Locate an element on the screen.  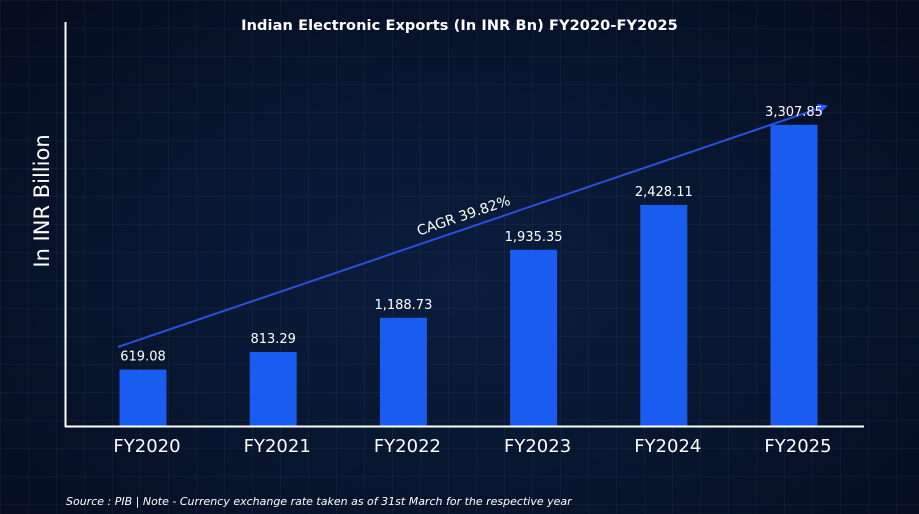
cagr-label: CAGR 39.82% is located at coordinates (463, 216).